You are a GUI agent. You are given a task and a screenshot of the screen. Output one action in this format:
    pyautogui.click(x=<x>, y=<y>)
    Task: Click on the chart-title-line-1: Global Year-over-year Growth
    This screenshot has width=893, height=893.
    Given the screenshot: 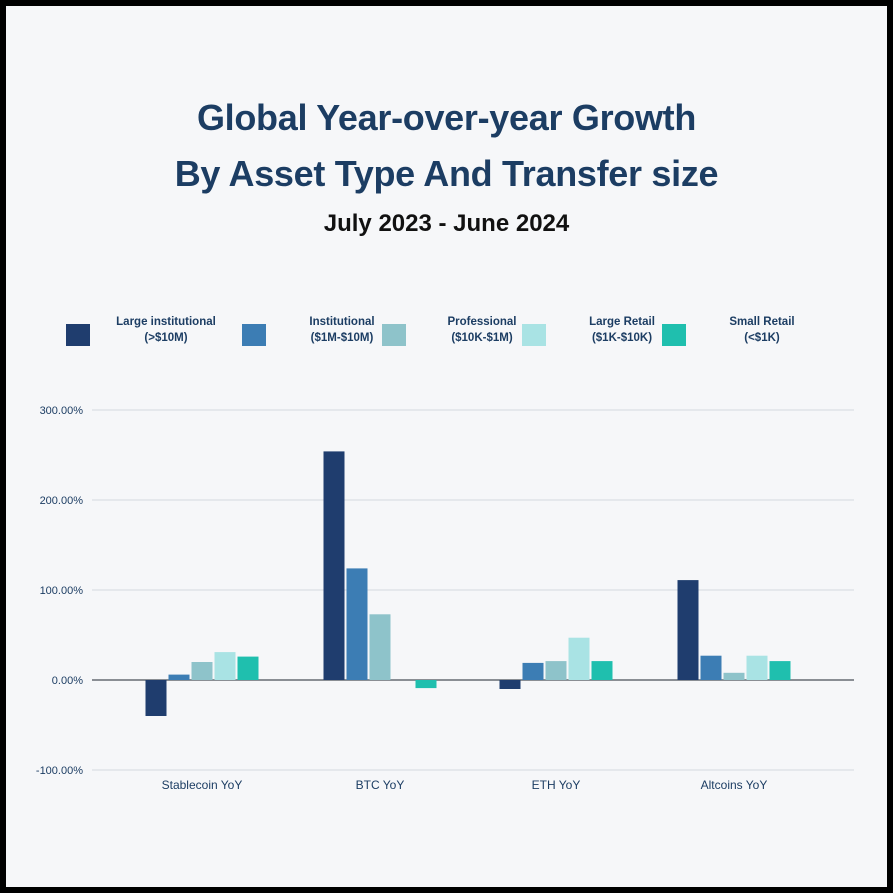 What is the action you would take?
    pyautogui.click(x=446, y=117)
    